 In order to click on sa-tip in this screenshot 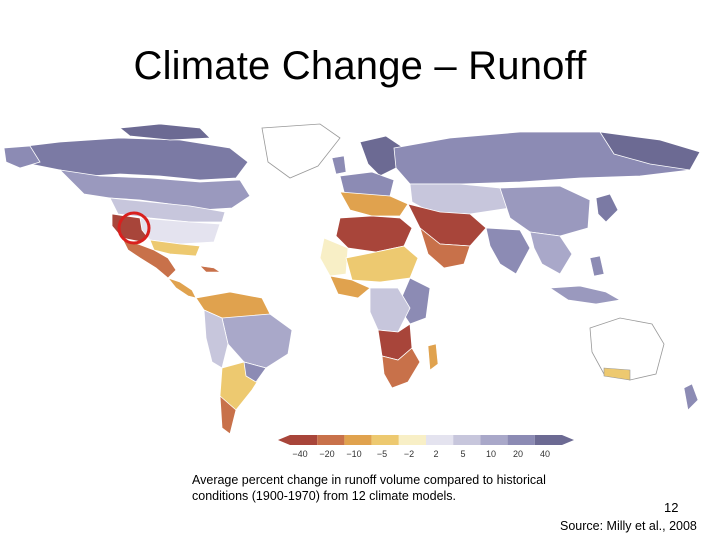, I will do `click(228, 415)`.